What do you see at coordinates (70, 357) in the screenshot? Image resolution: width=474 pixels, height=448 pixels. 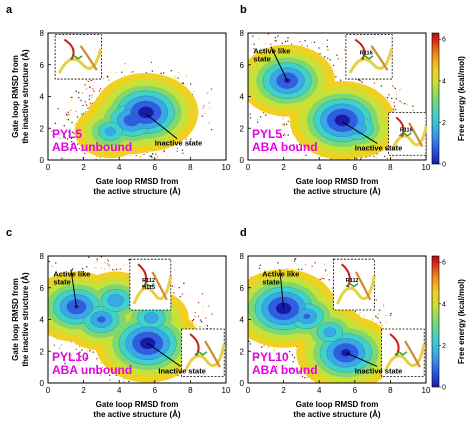 I see `system-label: PYL10` at bounding box center [70, 357].